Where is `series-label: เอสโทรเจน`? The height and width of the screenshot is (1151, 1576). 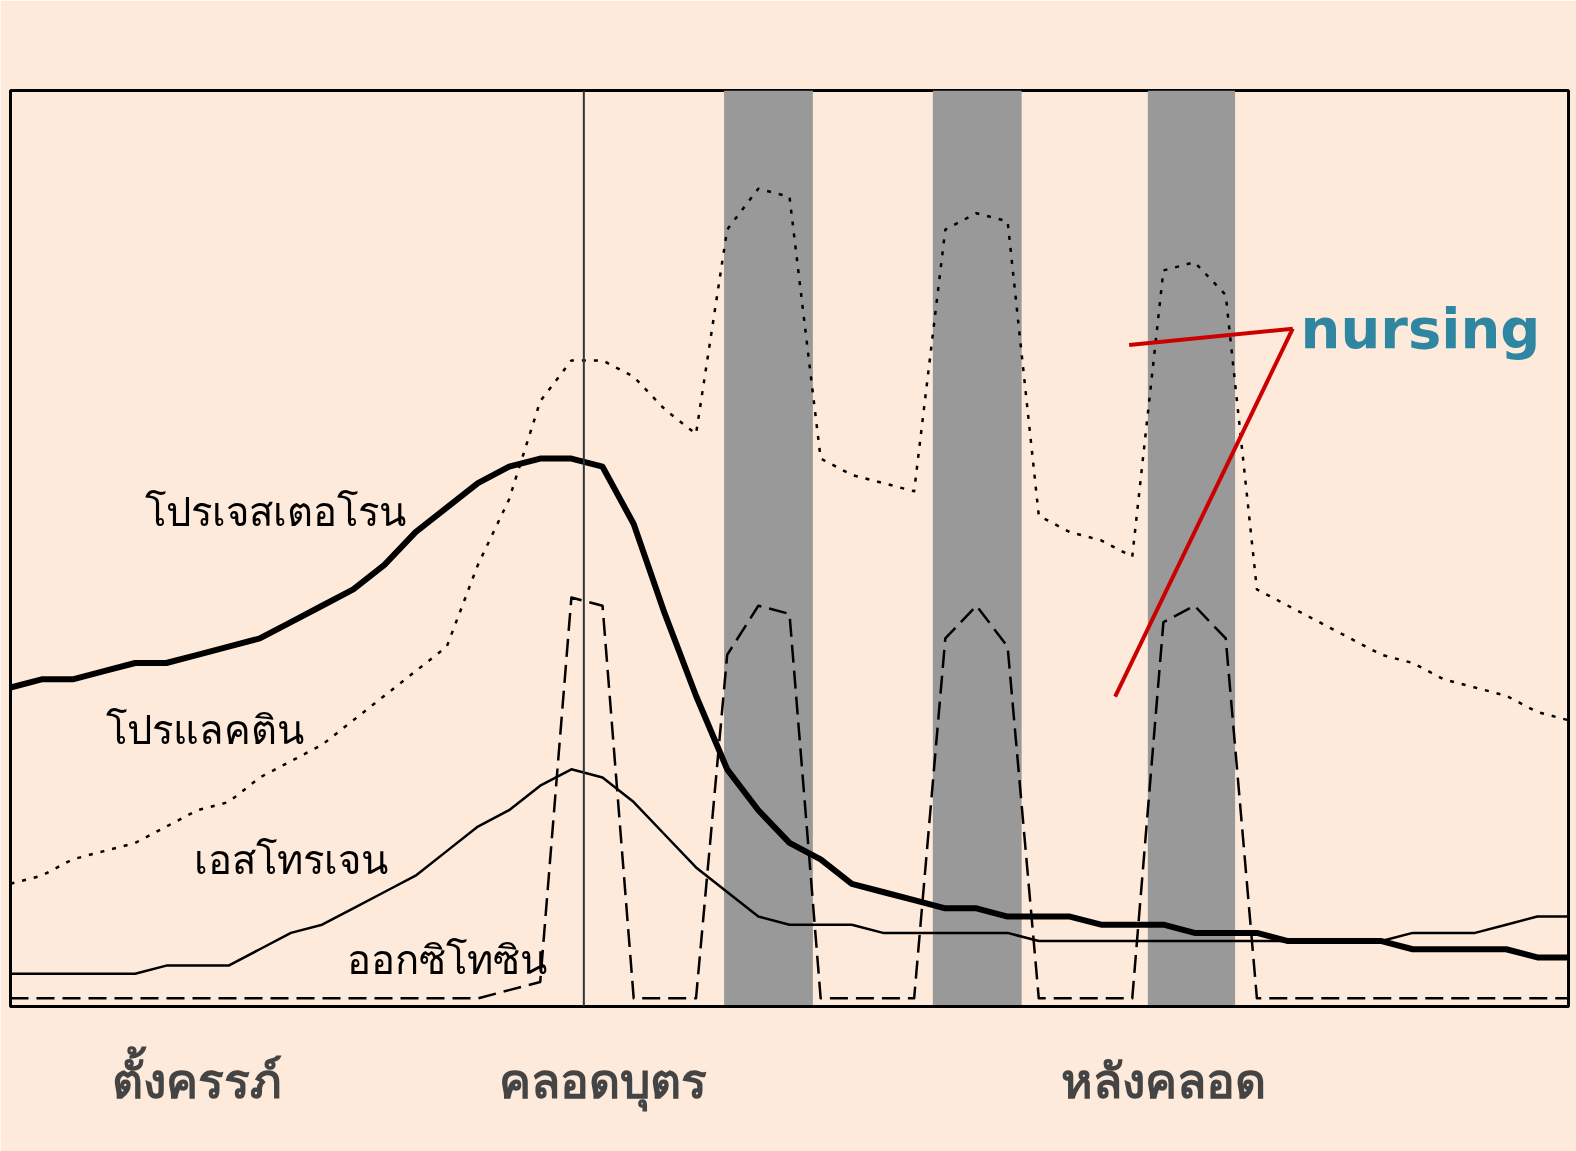
series-label: เอสโทรเจน is located at coordinates (290, 859).